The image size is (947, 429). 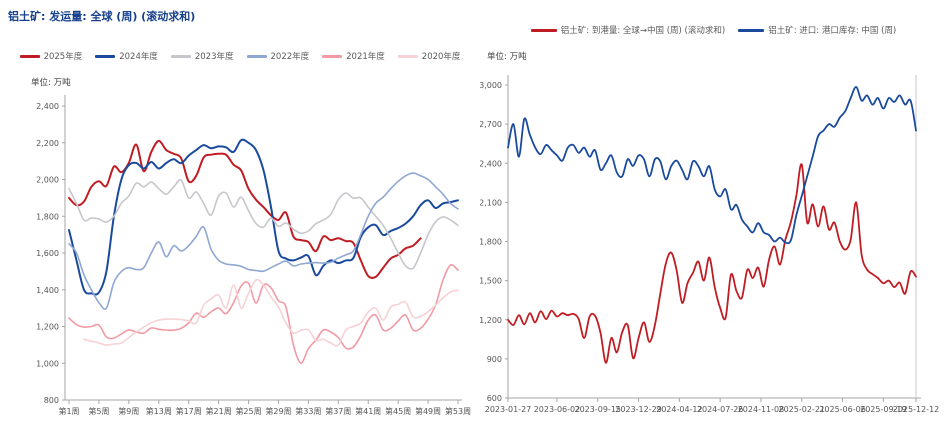 What do you see at coordinates (761, 409) in the screenshot?
I see `svg-text: 2024-11-08` at bounding box center [761, 409].